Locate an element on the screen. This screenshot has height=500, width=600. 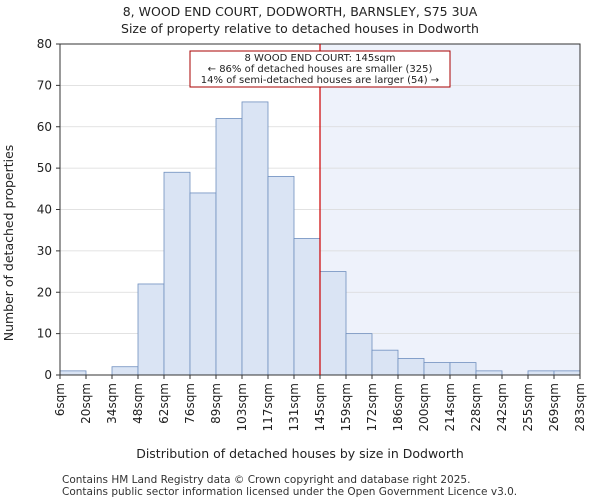
y-tick-label: 80 is located at coordinates (44, 44).